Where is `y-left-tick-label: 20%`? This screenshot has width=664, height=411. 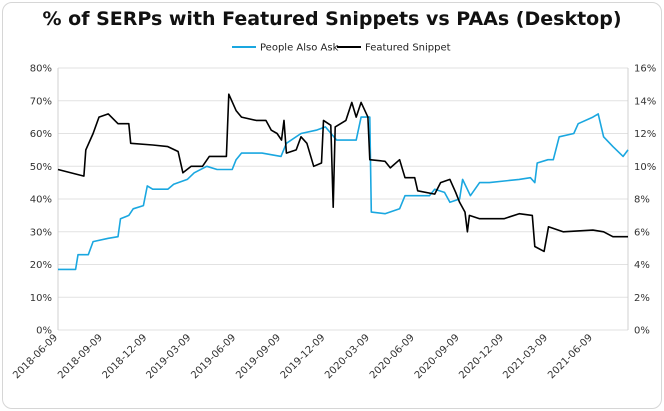 y-left-tick-label: 20% is located at coordinates (41, 265).